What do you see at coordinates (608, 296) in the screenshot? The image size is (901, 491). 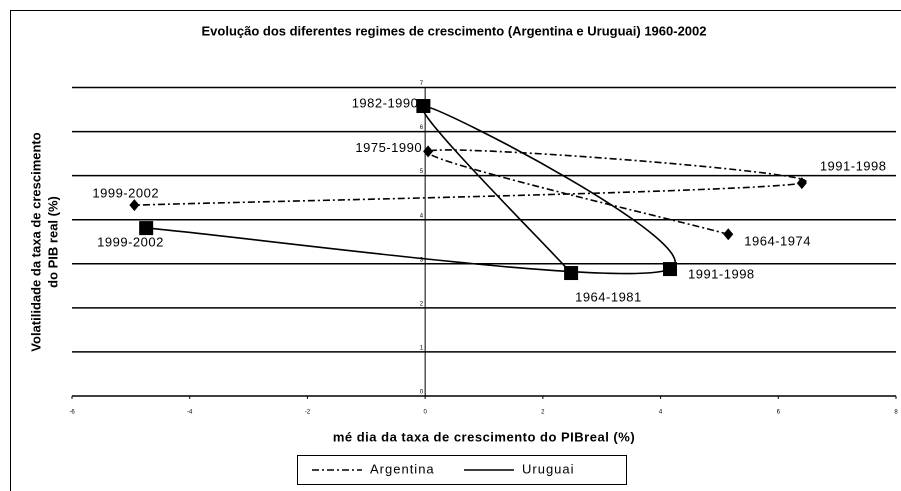 I see `data-label: 1964-1981` at bounding box center [608, 296].